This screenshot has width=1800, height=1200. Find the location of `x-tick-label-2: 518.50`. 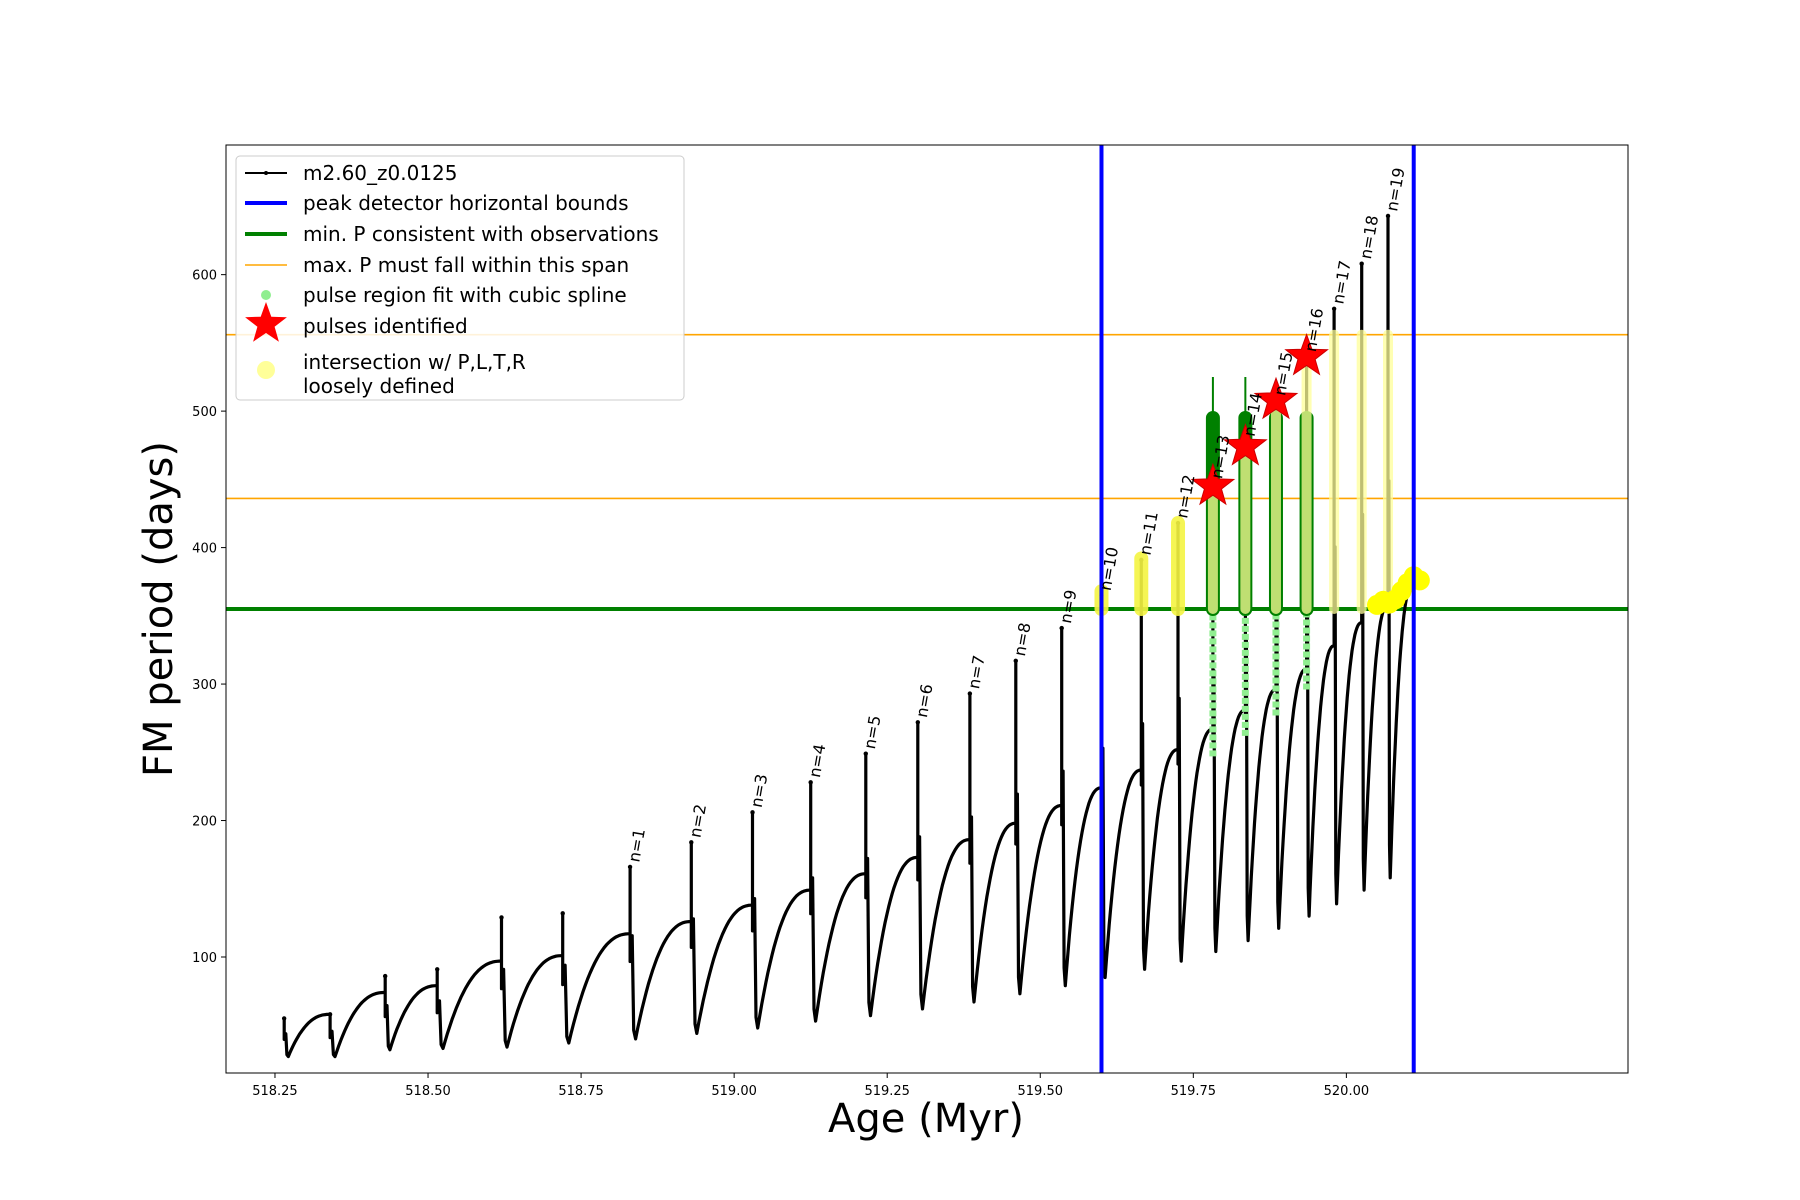

x-tick-label-2: 518.50 is located at coordinates (428, 1091).